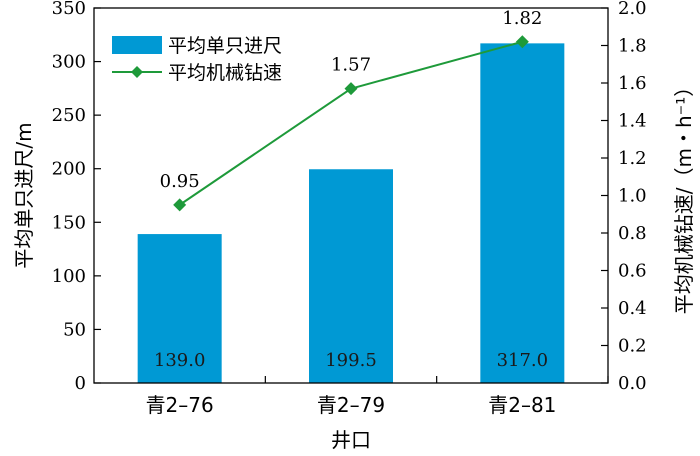  Describe the element at coordinates (632, 233) in the screenshot. I see `right-tick-label: 0.8` at that location.